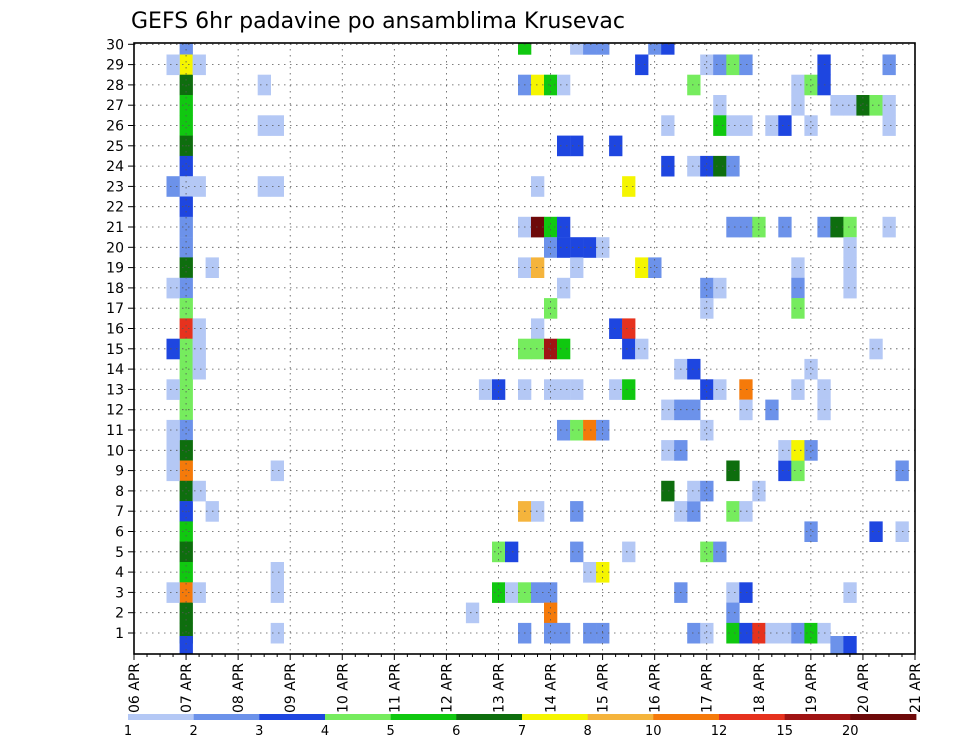  Describe the element at coordinates (916, 688) in the screenshot. I see `x-tick-label: 21 APR` at that location.